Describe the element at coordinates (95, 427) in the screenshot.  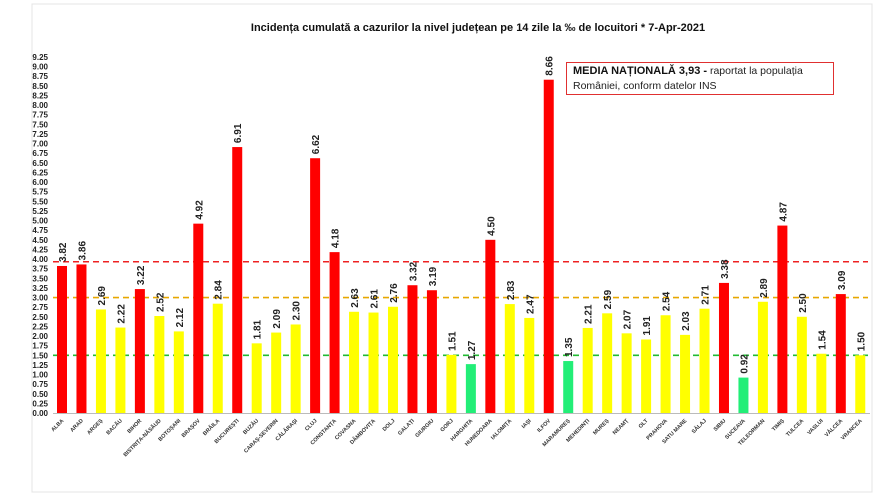
I see `x-tick-label: ARGEȘ` at that location.